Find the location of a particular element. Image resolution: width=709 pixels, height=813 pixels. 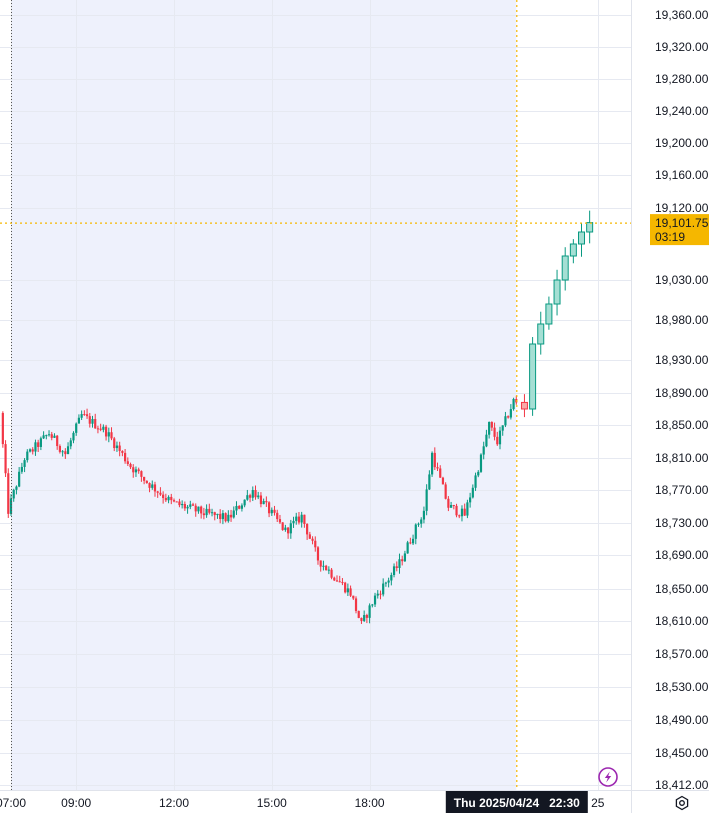

price-axis is located at coordinates (670, 395).